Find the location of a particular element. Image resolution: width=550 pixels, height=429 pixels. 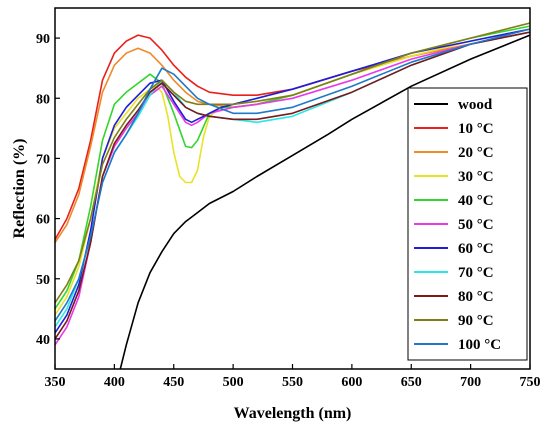

legend-label-0: wood is located at coordinates (475, 105).